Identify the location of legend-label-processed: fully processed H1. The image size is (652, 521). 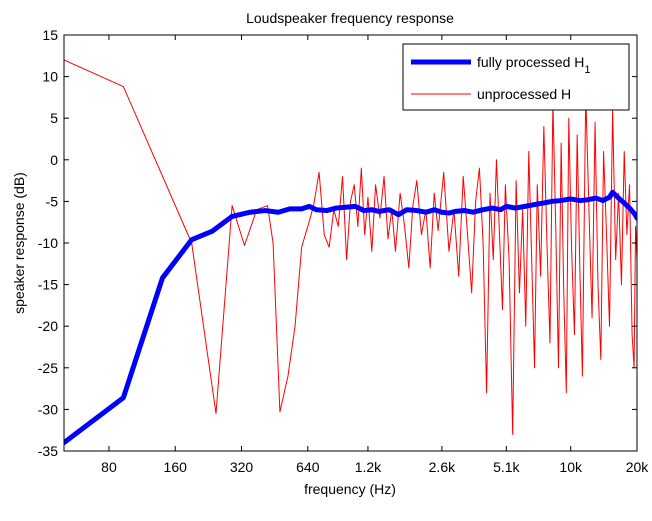
(534, 65).